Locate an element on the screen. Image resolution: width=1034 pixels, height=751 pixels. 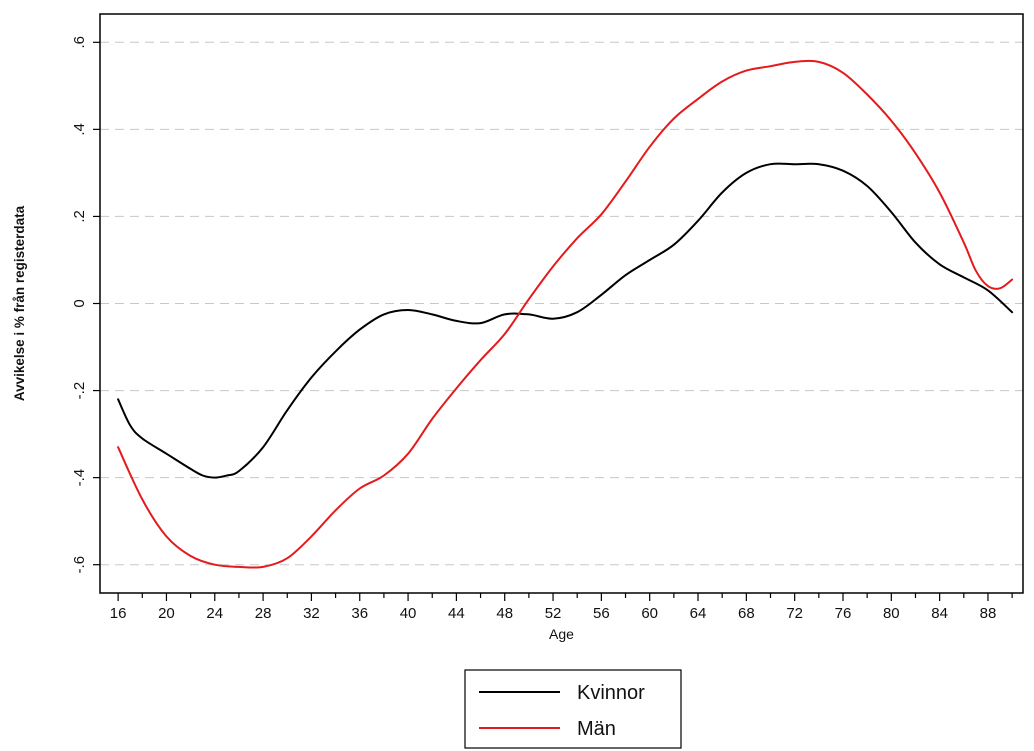
y-tick-label: -.6 is located at coordinates (79, 565).